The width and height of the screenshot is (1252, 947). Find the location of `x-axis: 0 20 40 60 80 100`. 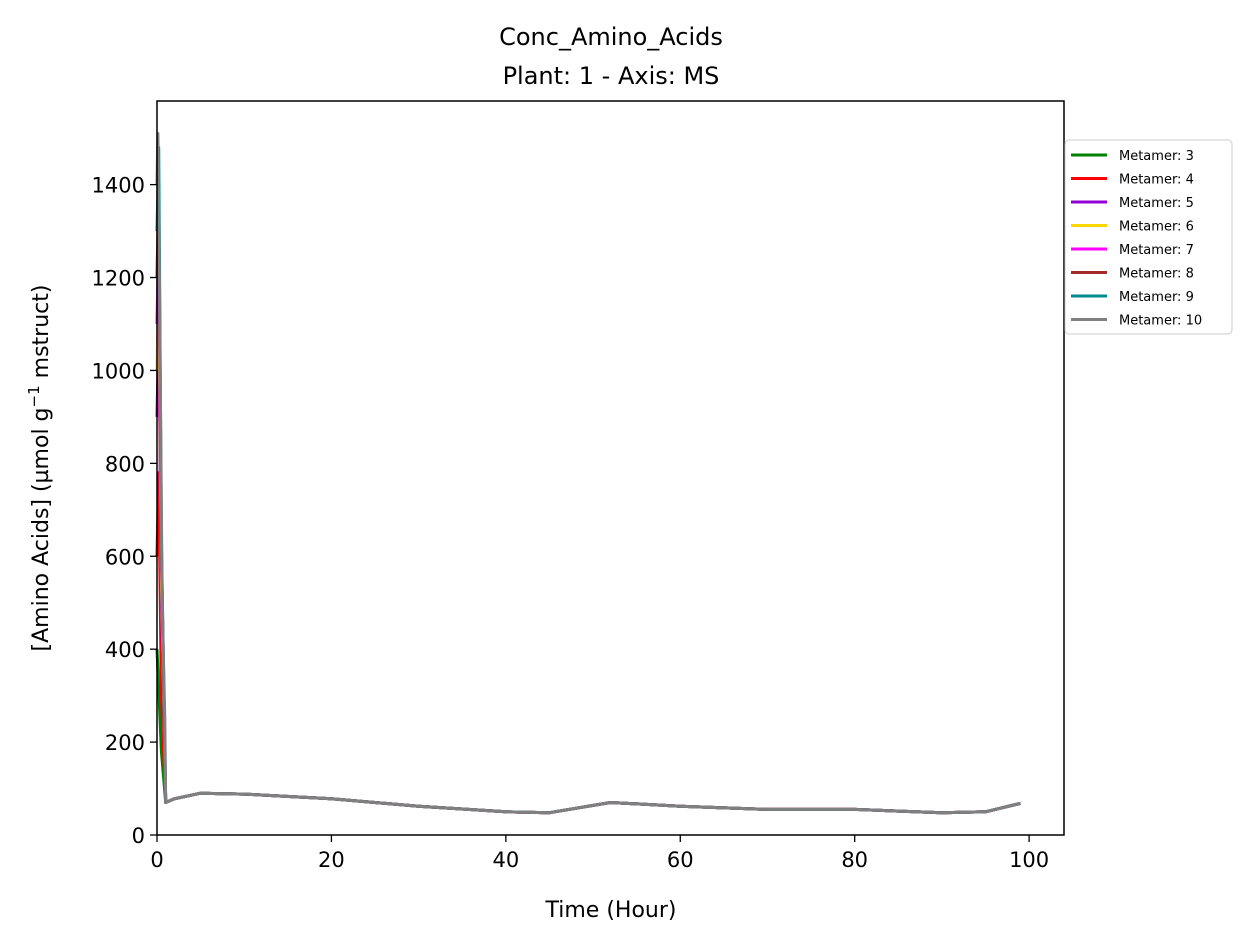

x-axis: 0 20 40 60 80 100 is located at coordinates (599, 853).